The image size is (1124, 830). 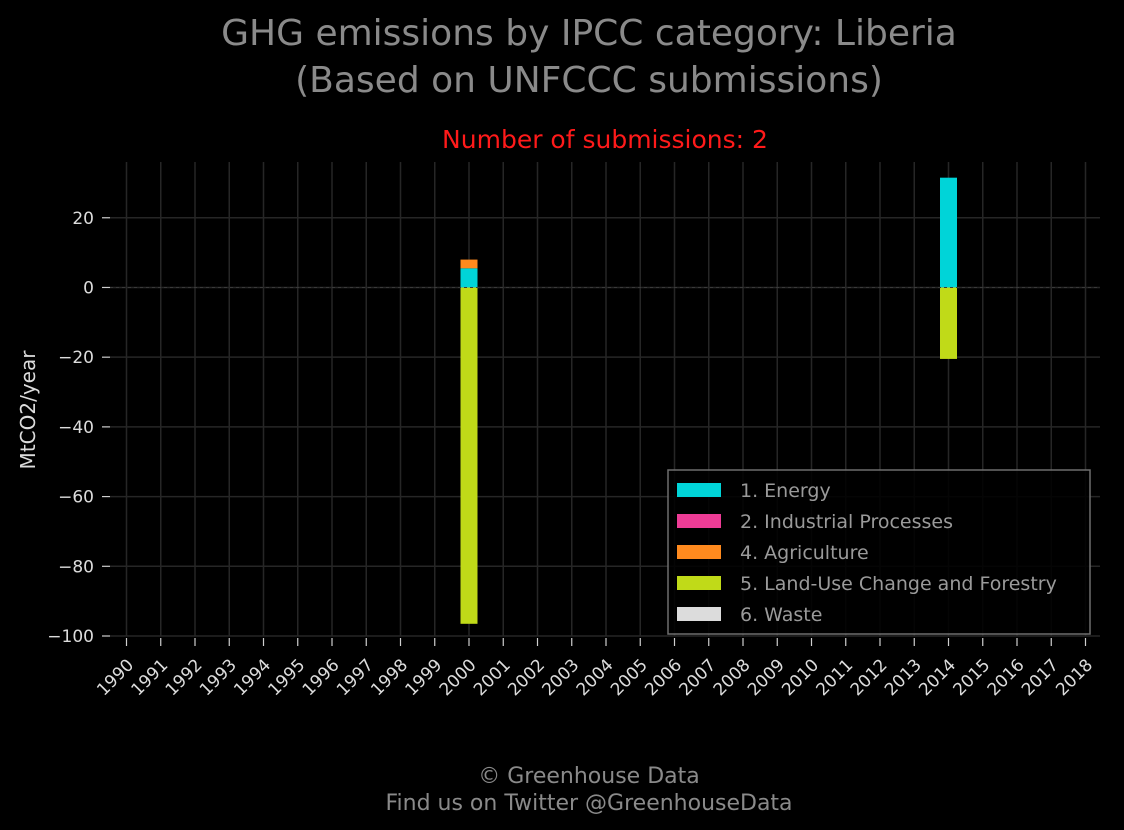 I want to click on x-tick-label-2001: 2001, so click(x=492, y=677).